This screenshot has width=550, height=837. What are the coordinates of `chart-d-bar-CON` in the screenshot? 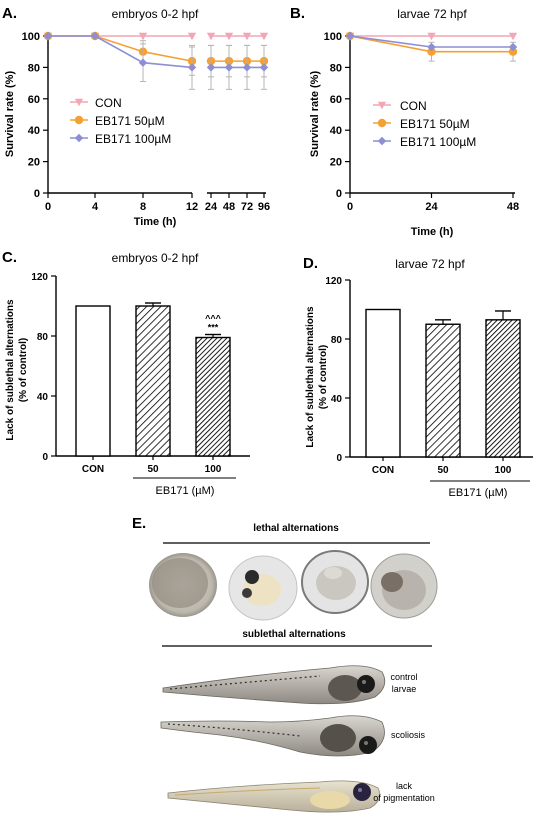 It's located at (383, 383).